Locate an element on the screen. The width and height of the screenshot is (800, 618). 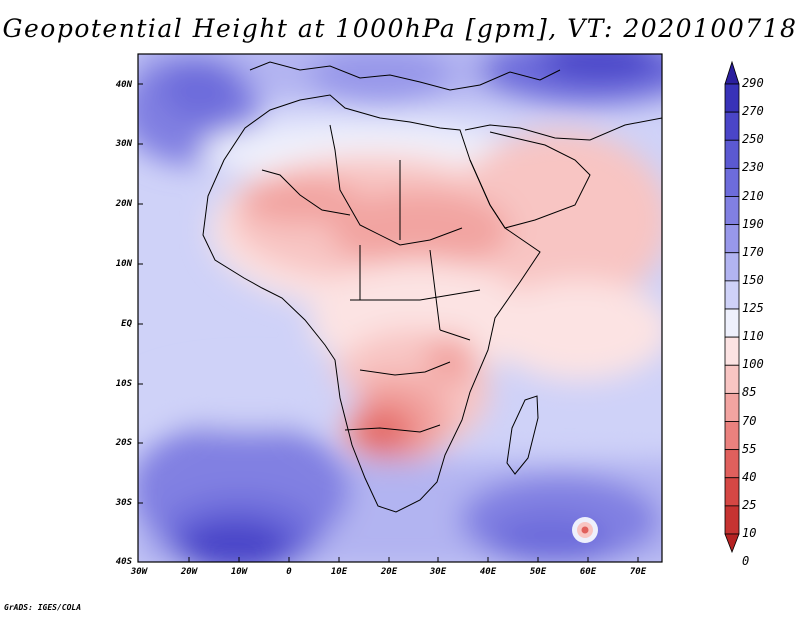
colorbar-label: 230 is located at coordinates (753, 167).